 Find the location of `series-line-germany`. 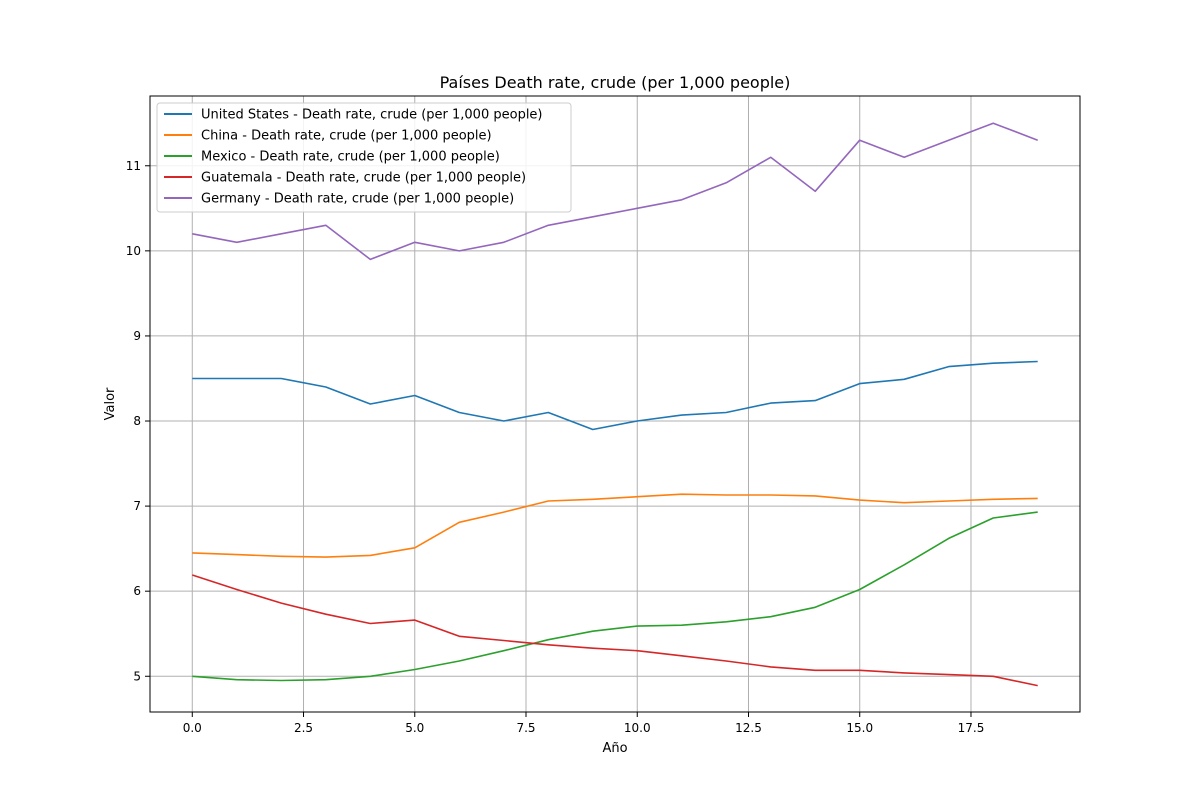

series-line-germany is located at coordinates (615, 191).